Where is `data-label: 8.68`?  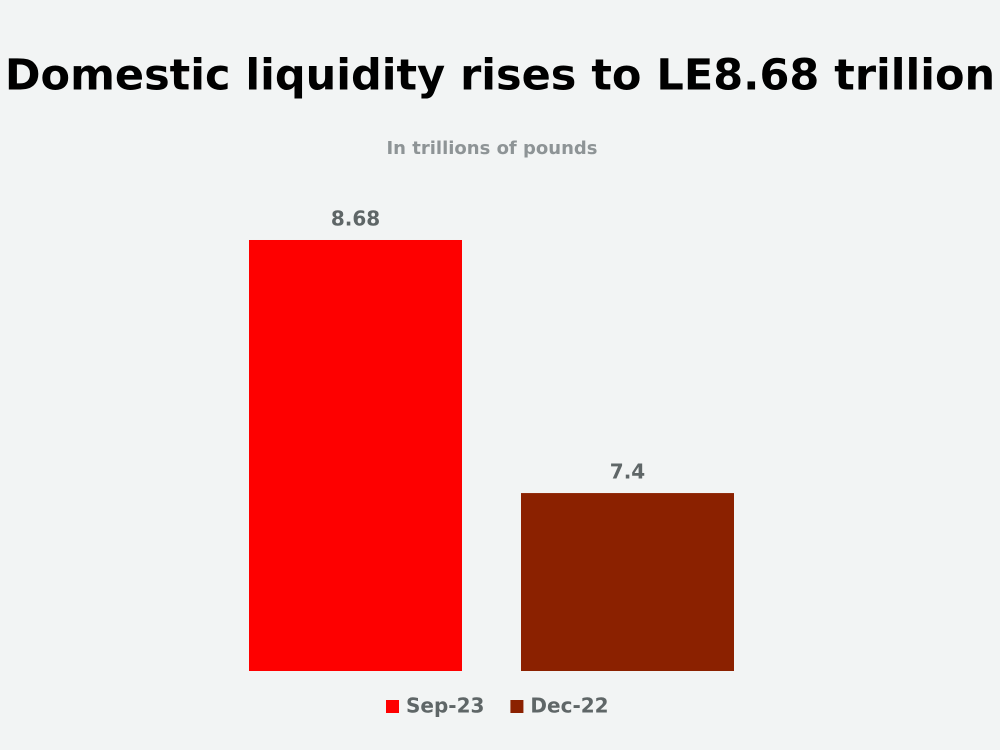
data-label: 8.68 is located at coordinates (355, 218).